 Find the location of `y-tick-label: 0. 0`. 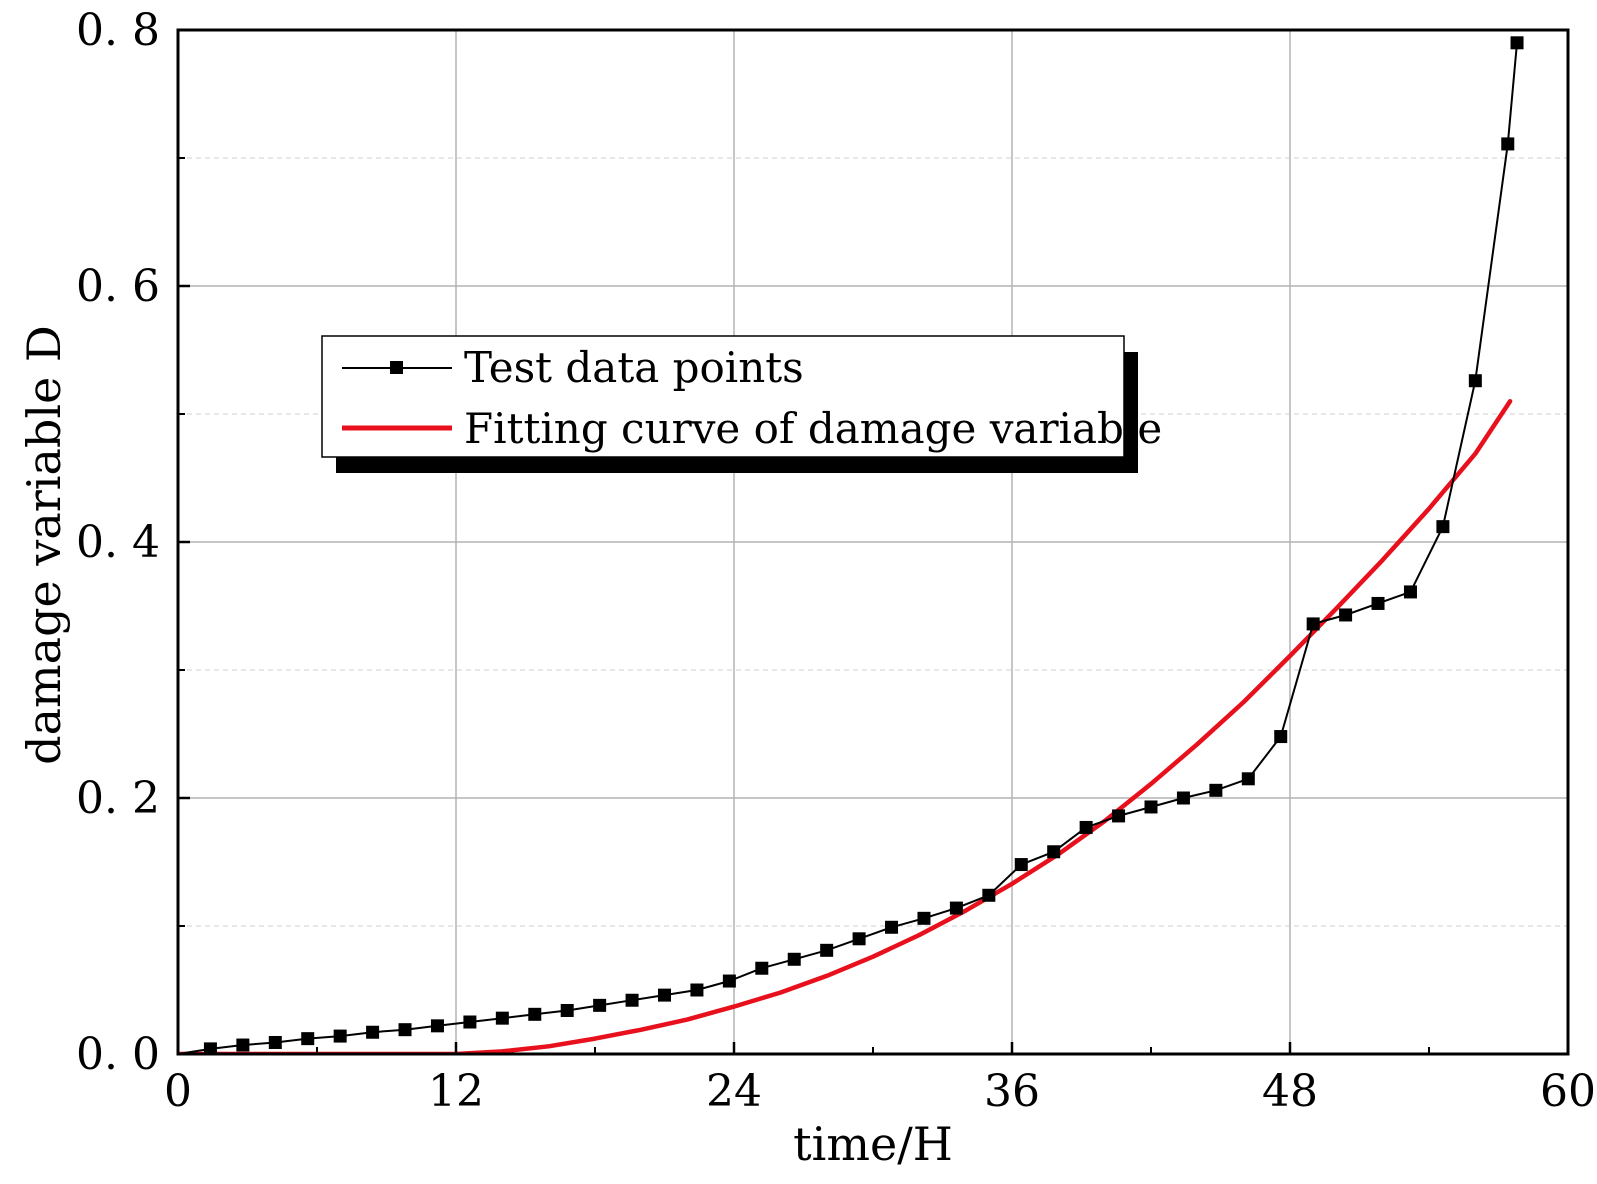

y-tick-label: 0. 0 is located at coordinates (118, 1054).